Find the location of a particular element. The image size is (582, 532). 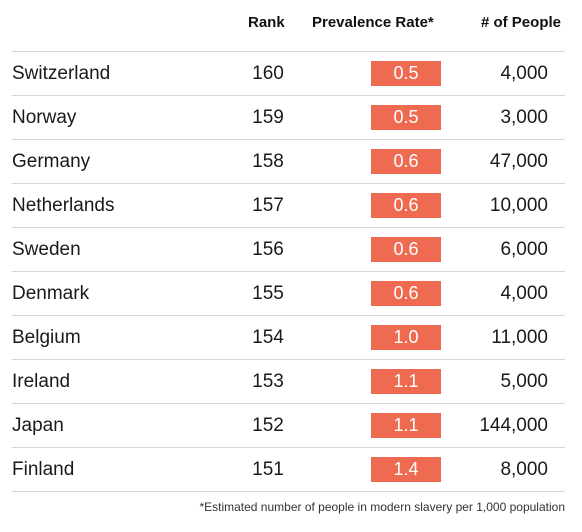

table-row: Norway 159 0.5 3,000 is located at coordinates (288, 118).